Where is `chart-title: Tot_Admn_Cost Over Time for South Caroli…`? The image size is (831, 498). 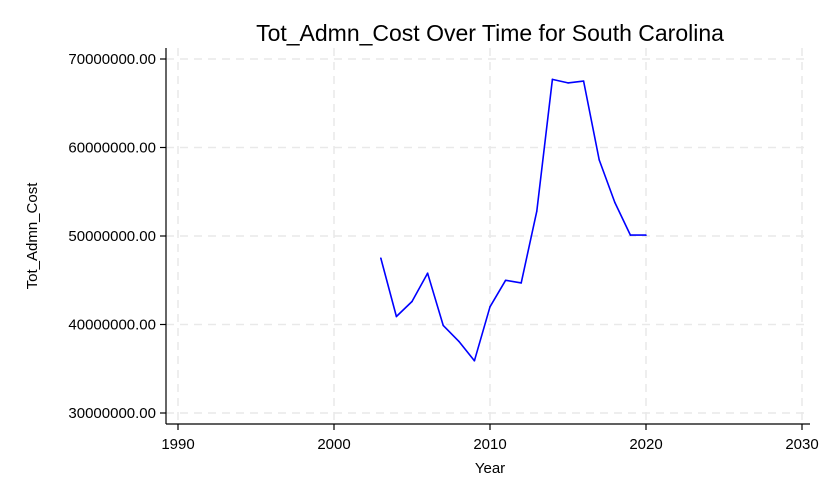 chart-title: Tot_Admn_Cost Over Time for South Caroli… is located at coordinates (490, 33).